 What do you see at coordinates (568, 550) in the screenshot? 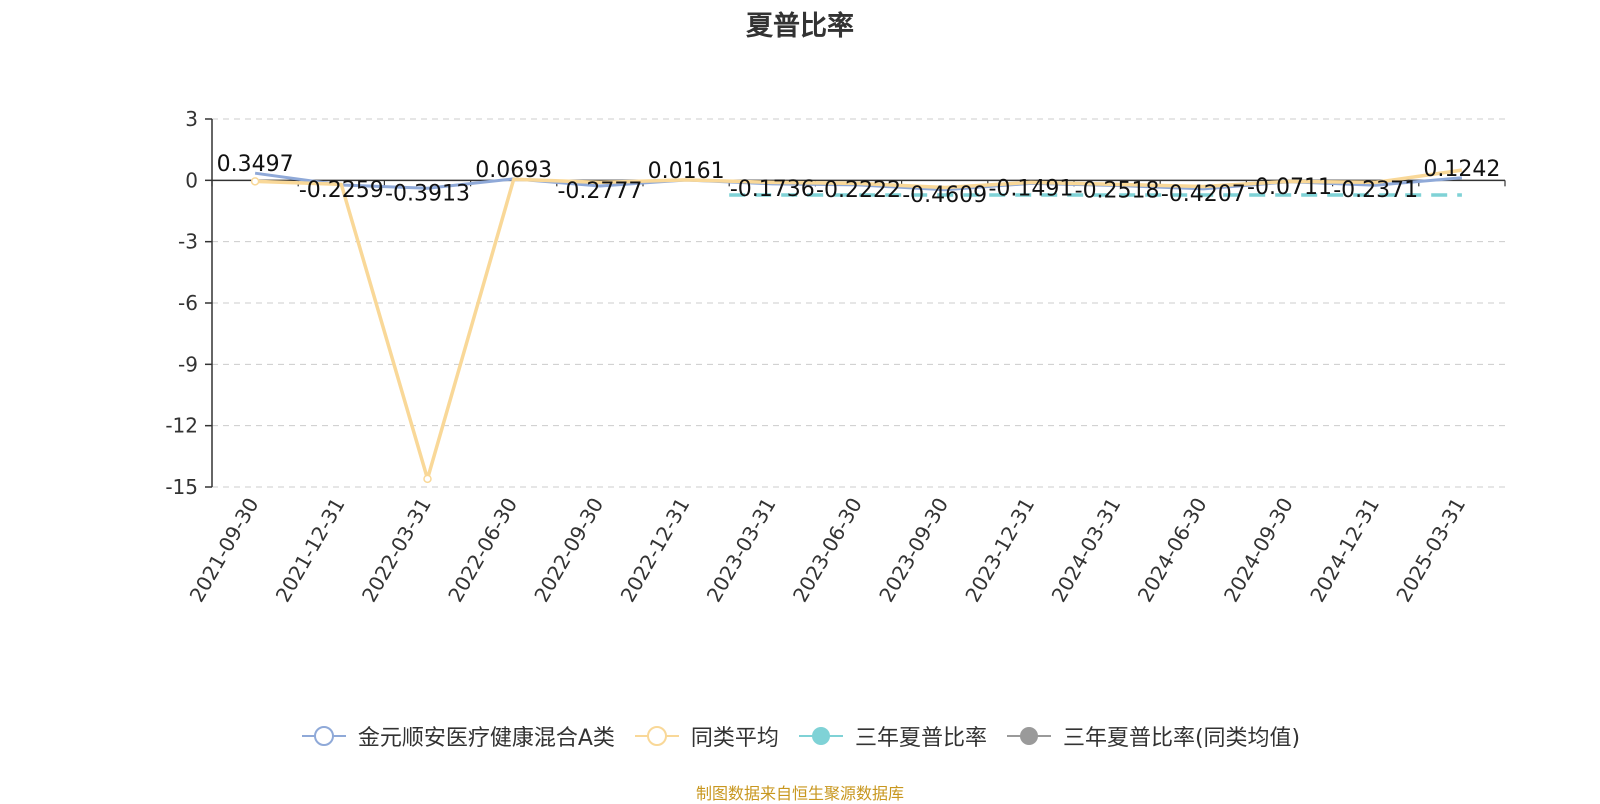
I see `x-tick-label: 2022-09-30` at bounding box center [568, 550].